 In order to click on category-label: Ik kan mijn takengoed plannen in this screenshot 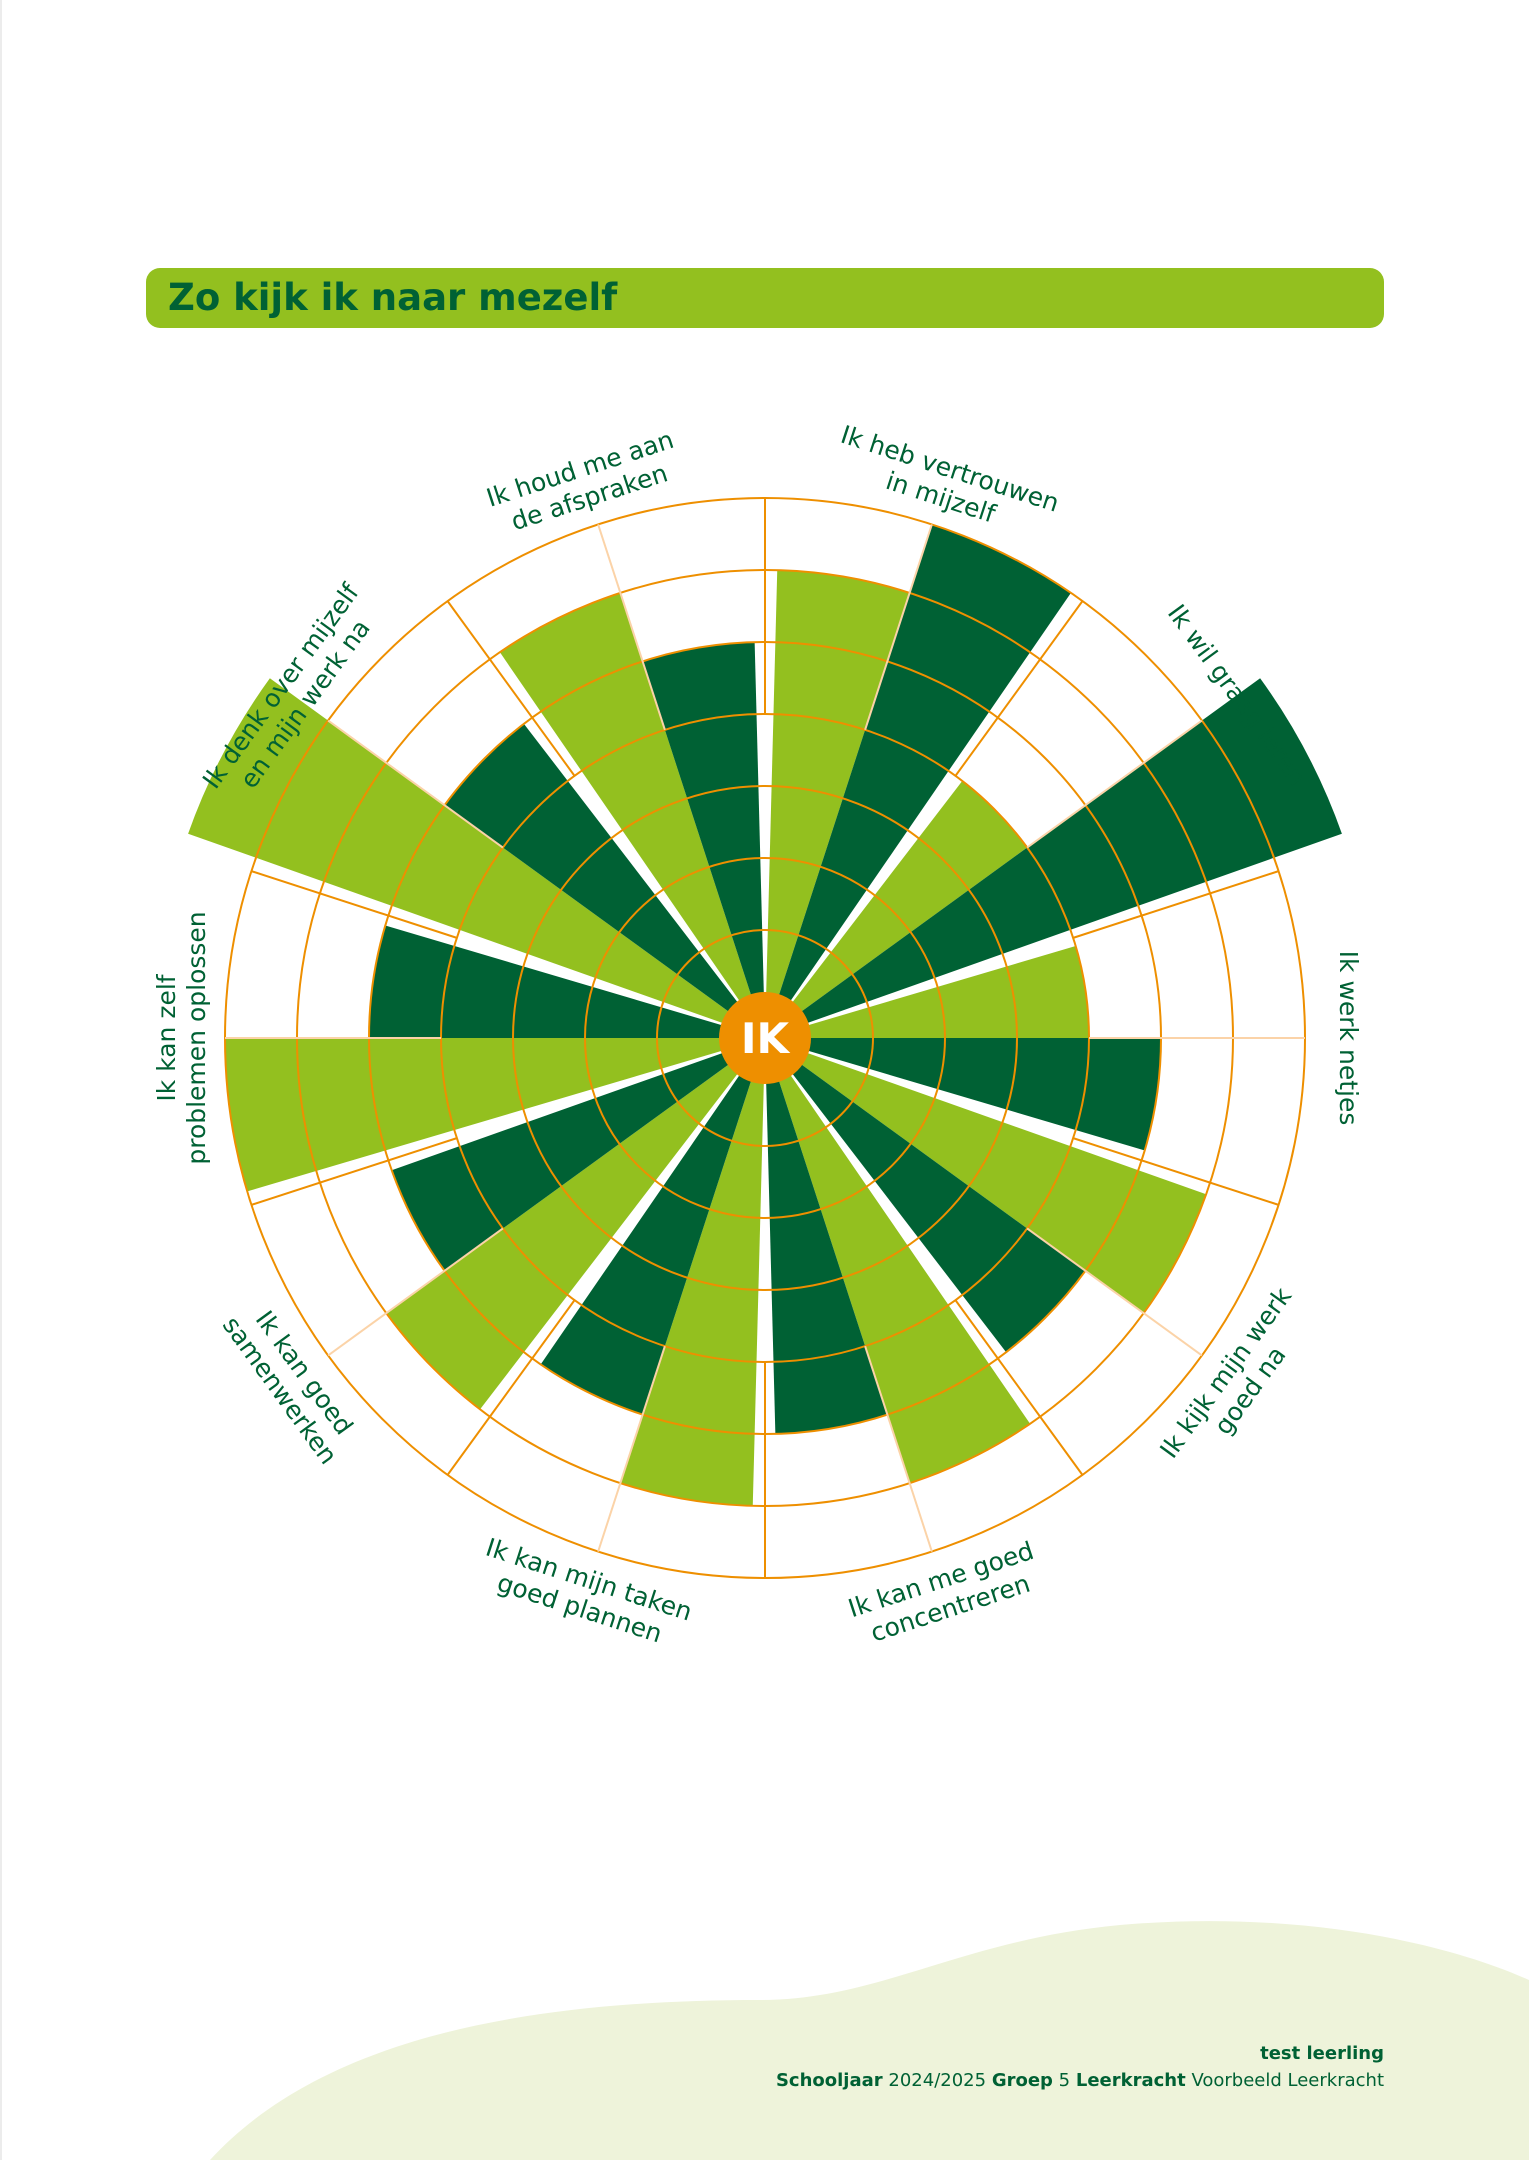, I will do `click(584, 1594)`.